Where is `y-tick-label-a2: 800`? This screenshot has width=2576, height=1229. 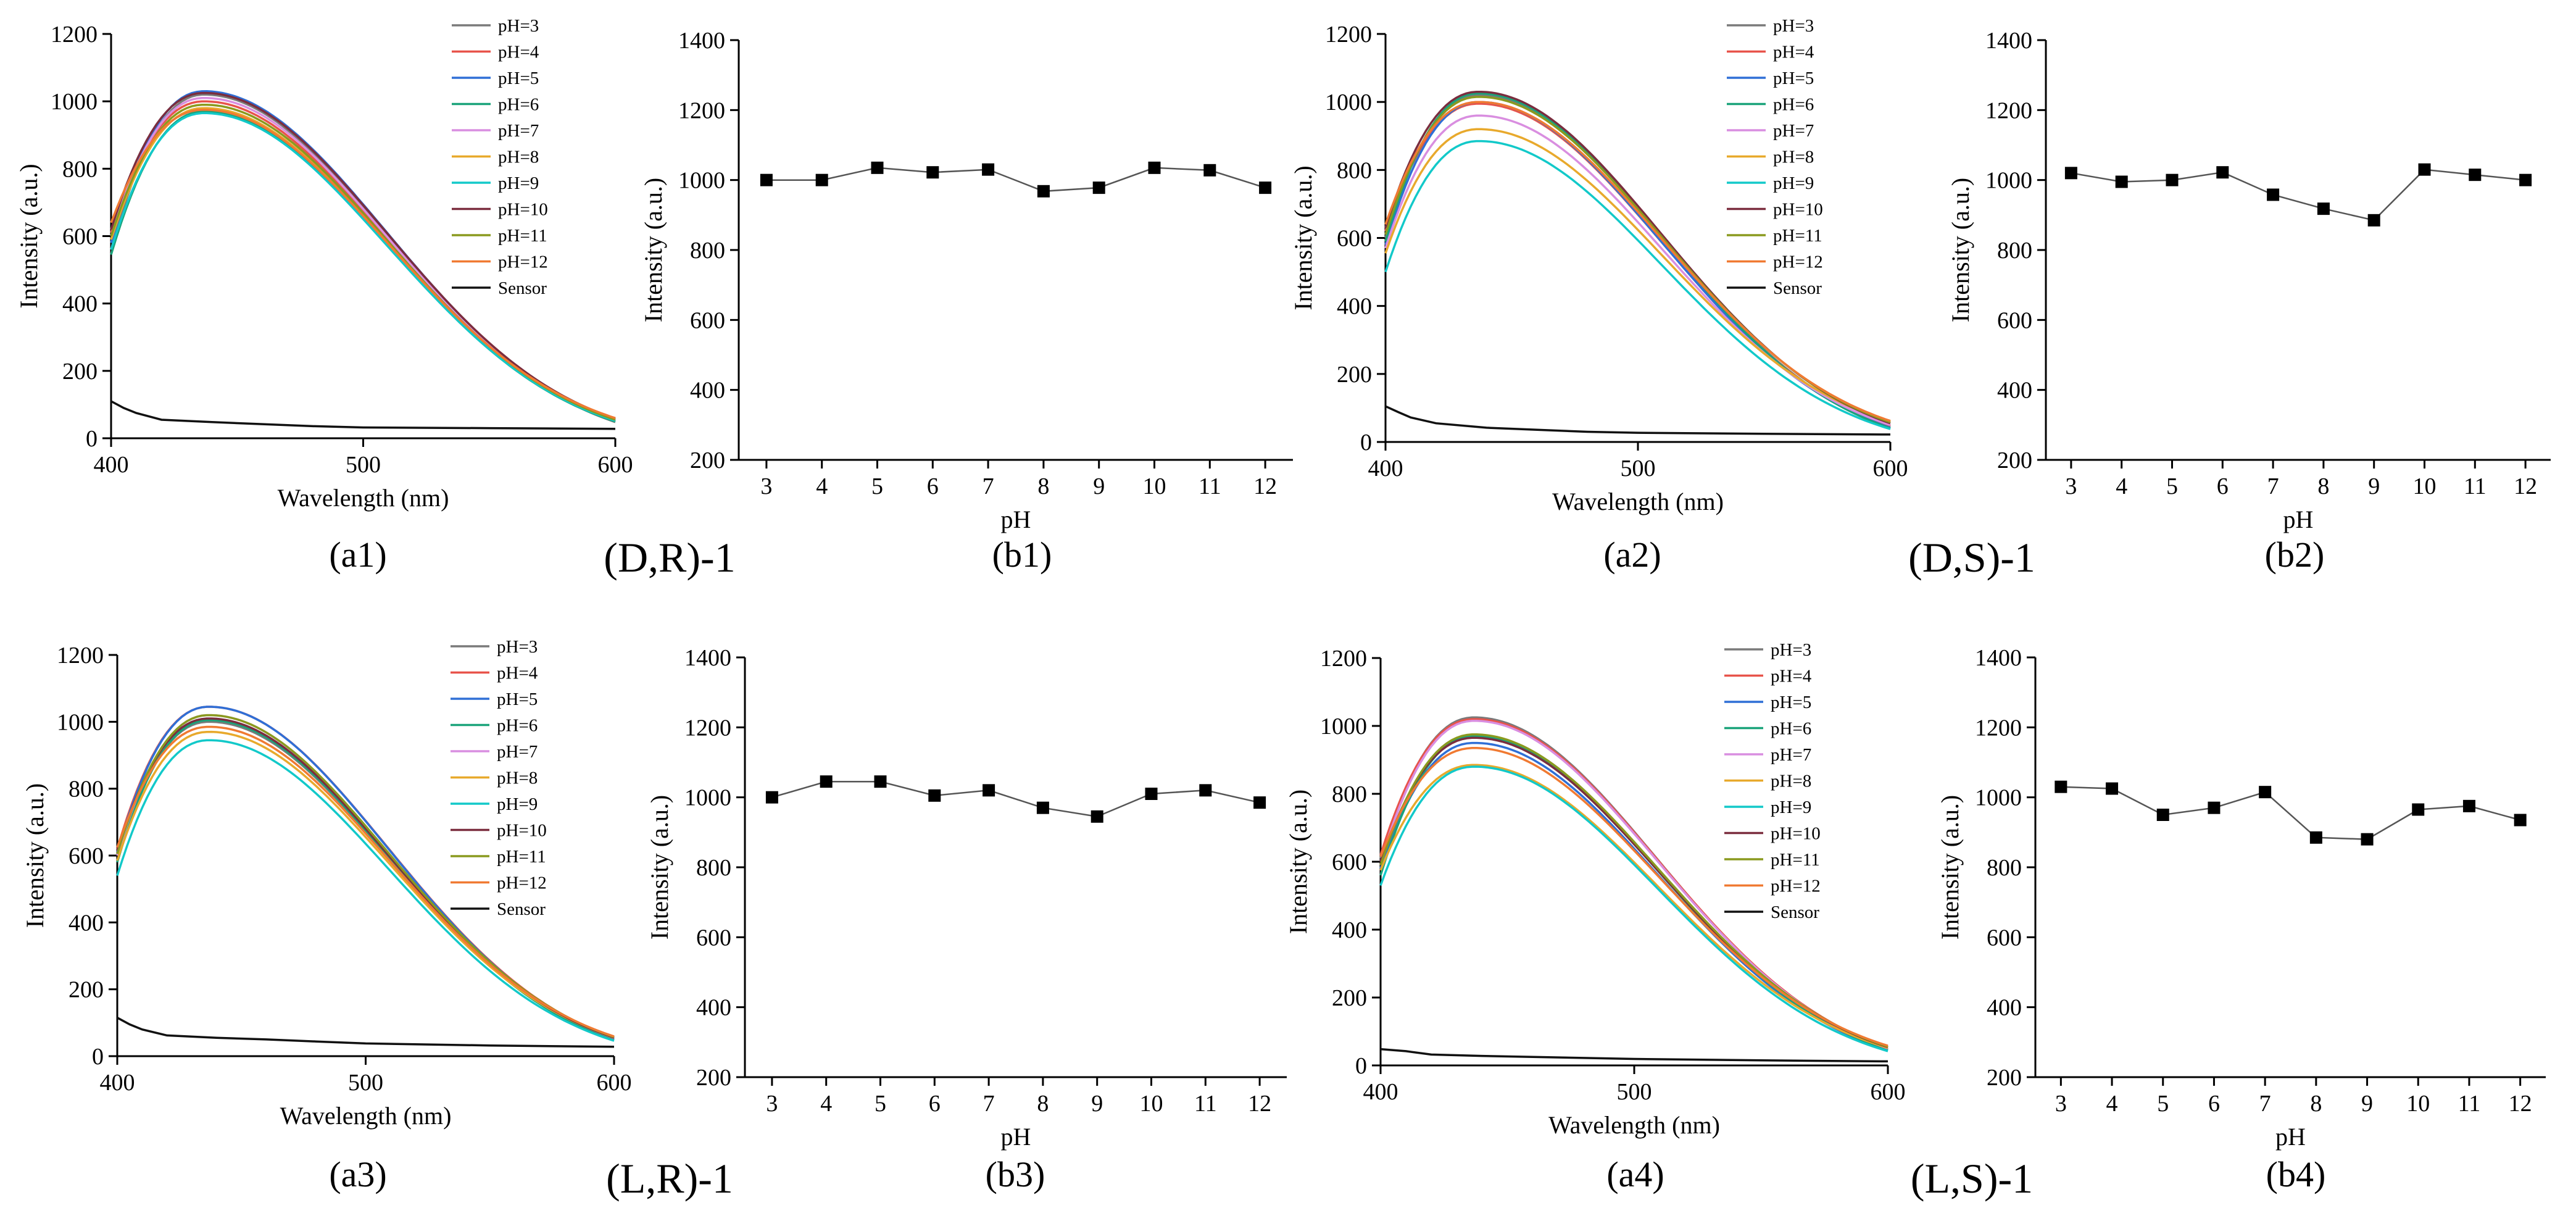 y-tick-label-a2: 800 is located at coordinates (1354, 170).